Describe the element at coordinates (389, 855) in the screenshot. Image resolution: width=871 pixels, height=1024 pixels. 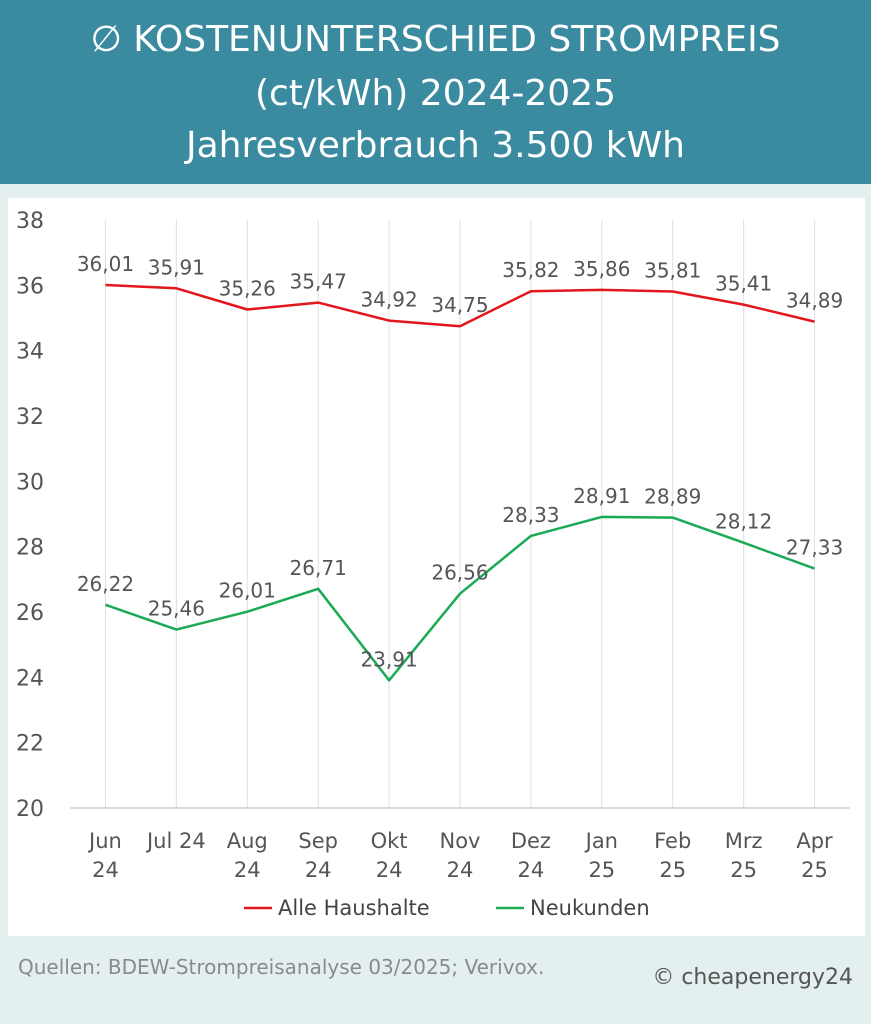
I see `x-tick-label: Okt 24` at that location.